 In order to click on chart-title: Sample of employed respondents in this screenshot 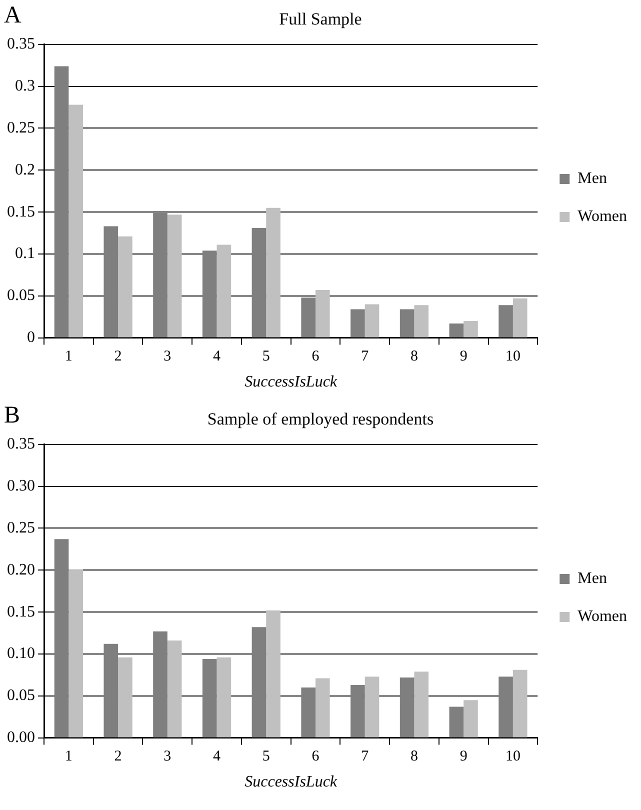, I will do `click(320, 419)`.